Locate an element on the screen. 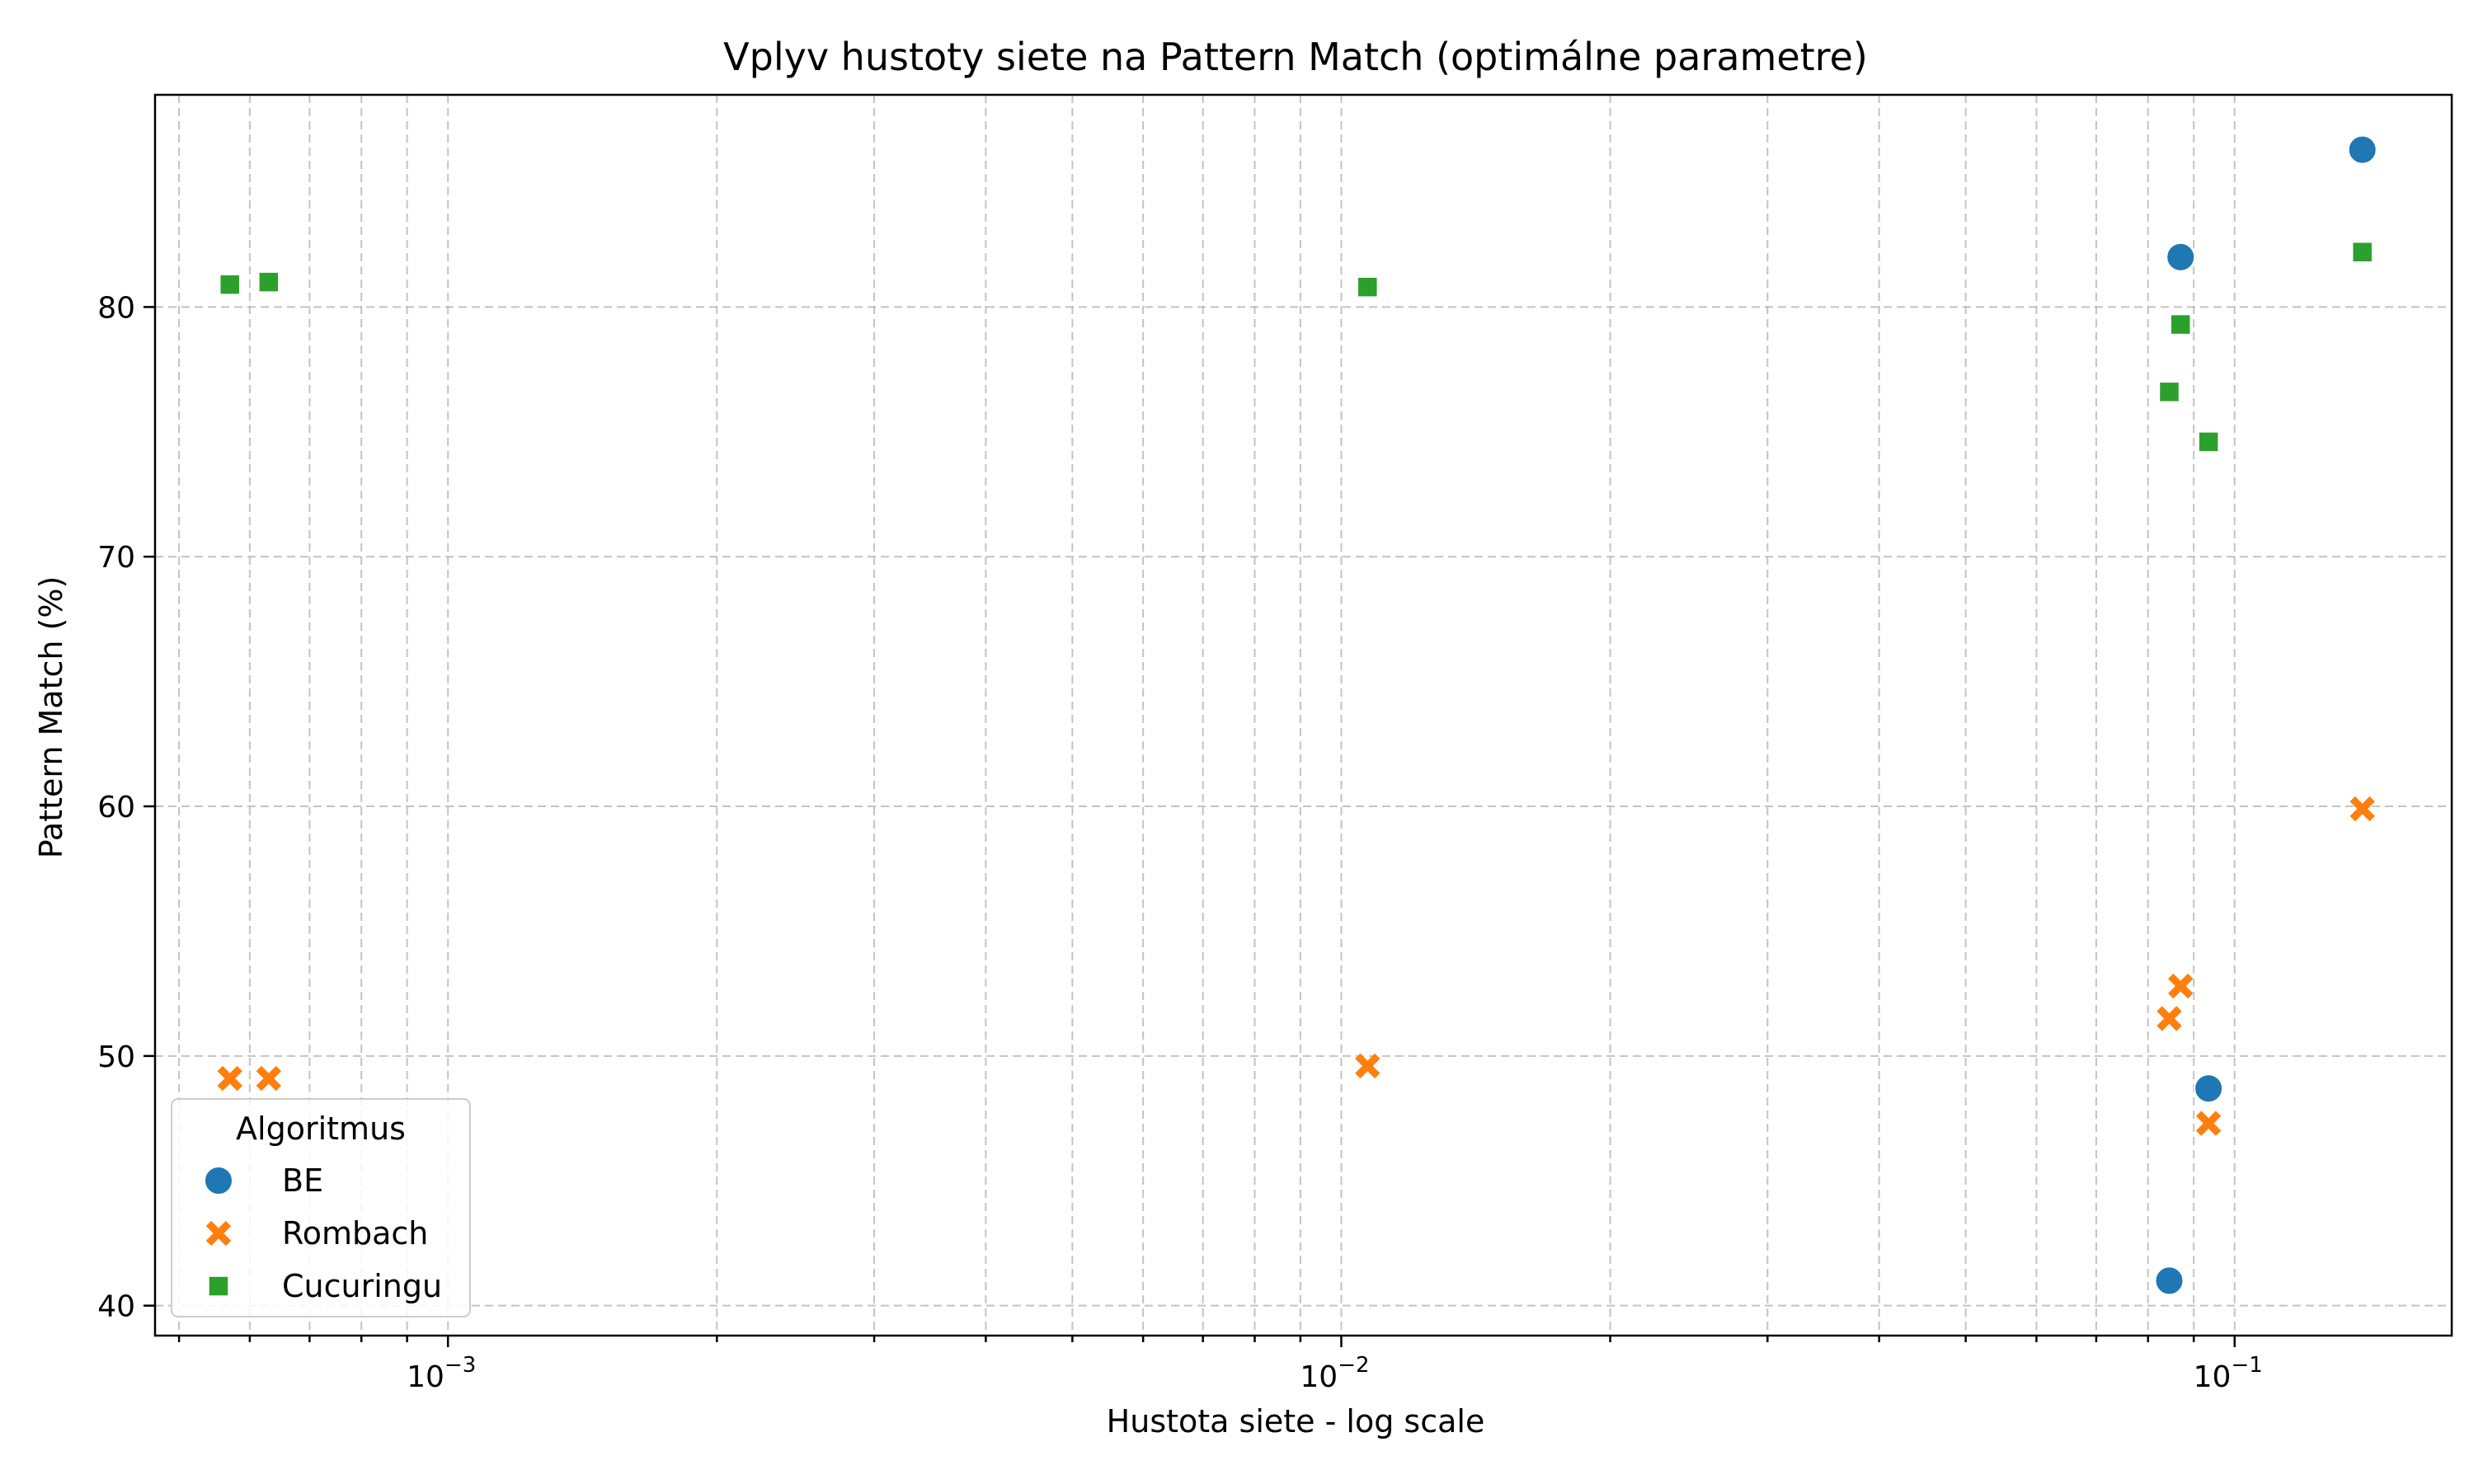  x-tick-label: 10⁻² is located at coordinates (1334, 1373).